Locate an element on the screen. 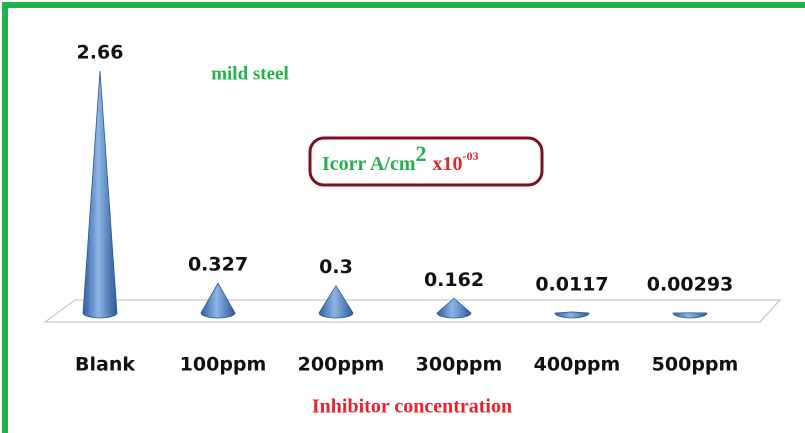  x-tick-label: 300ppm is located at coordinates (459, 365).